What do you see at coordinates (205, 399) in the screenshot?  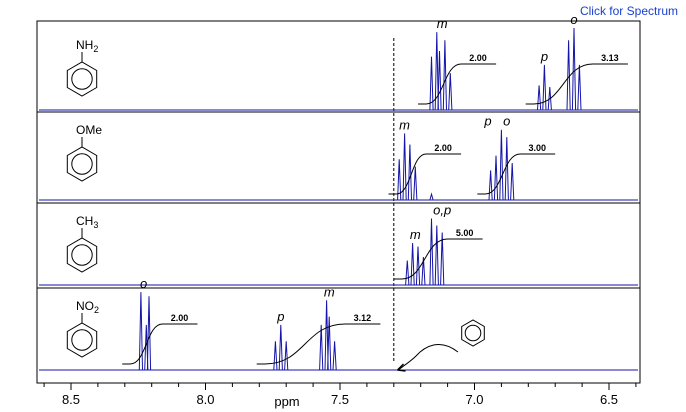 I see `tick-label: 8.0` at bounding box center [205, 399].